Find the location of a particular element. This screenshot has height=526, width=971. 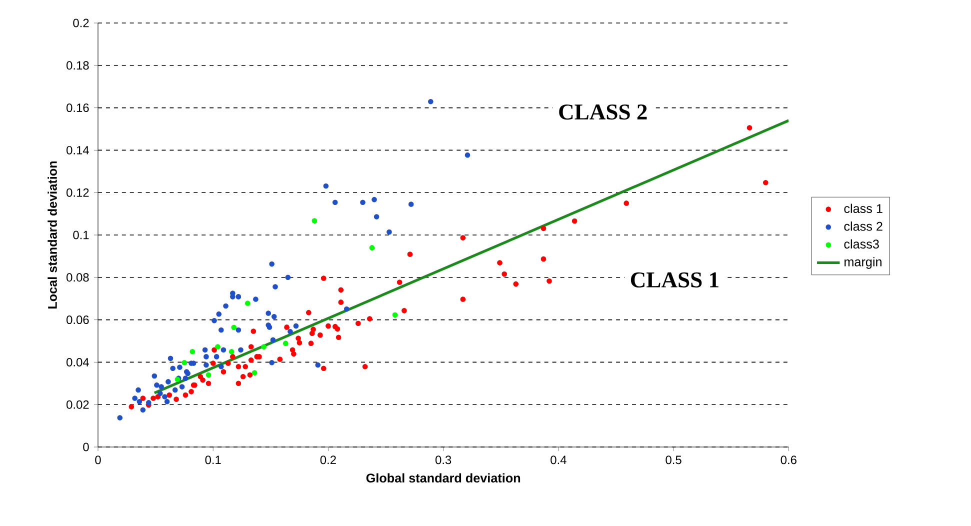

x-tick-label: 0.2 is located at coordinates (328, 460).